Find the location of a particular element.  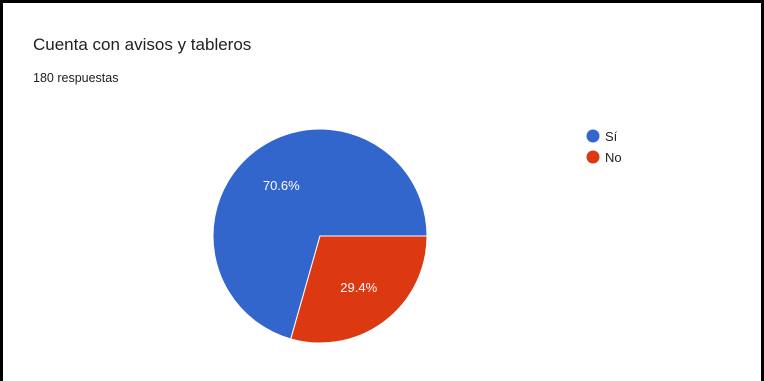

slice-percent-label: 29.4% is located at coordinates (358, 287).